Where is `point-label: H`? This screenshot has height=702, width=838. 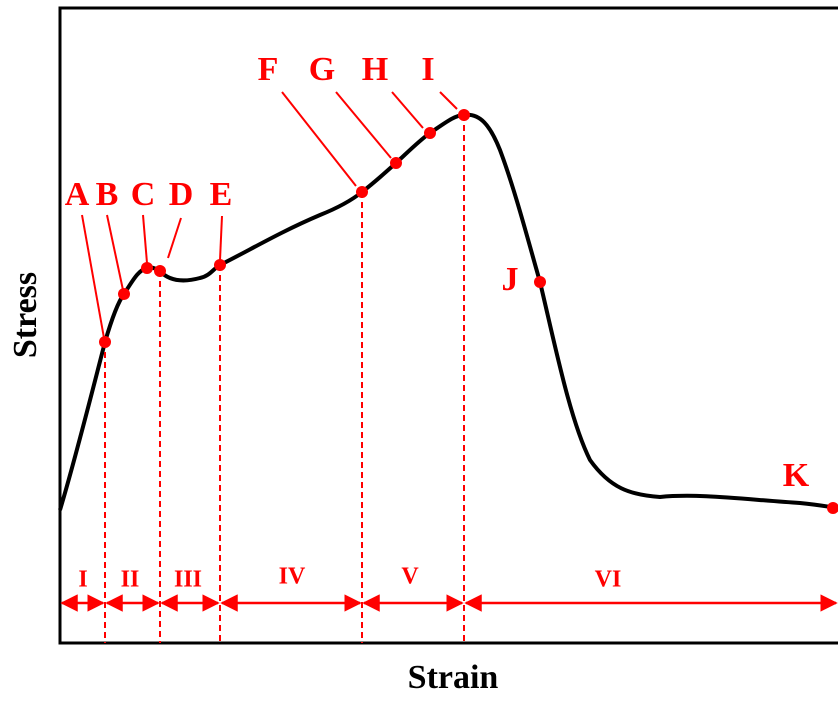 point-label: H is located at coordinates (375, 69).